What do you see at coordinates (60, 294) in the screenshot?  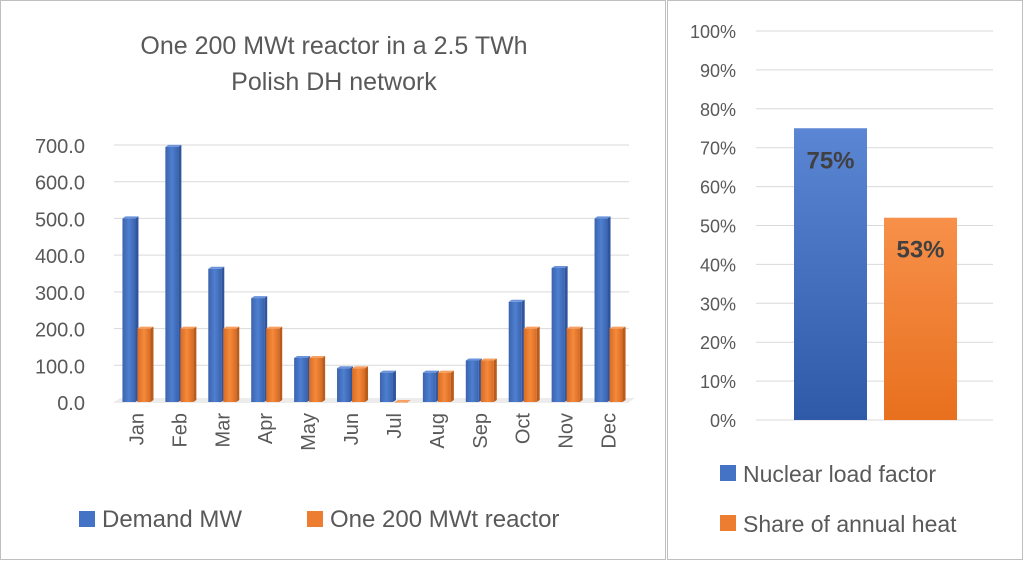 I see `y-tick-label: 300.0` at bounding box center [60, 294].